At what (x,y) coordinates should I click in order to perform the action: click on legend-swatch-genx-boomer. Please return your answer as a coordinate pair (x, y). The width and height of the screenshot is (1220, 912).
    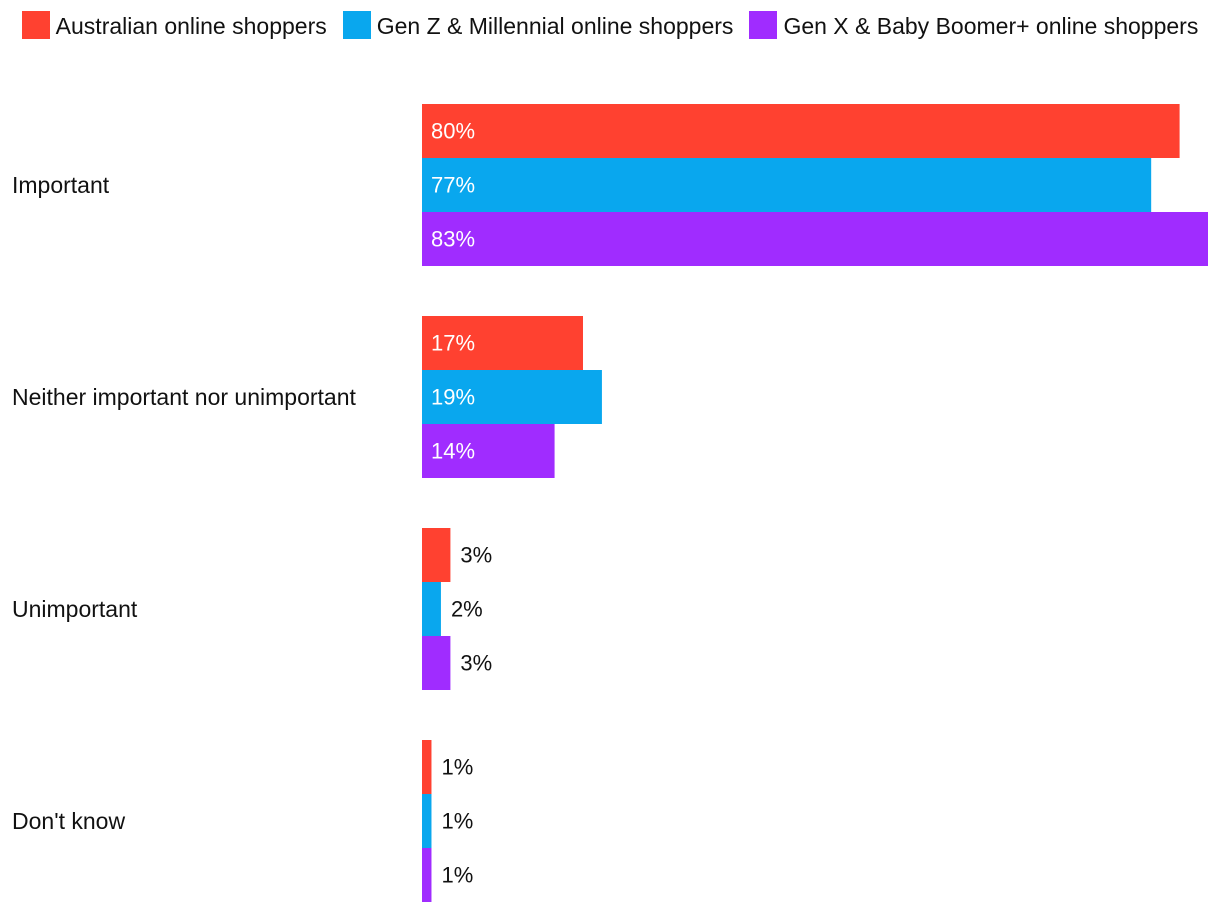
    Looking at the image, I should click on (763, 25).